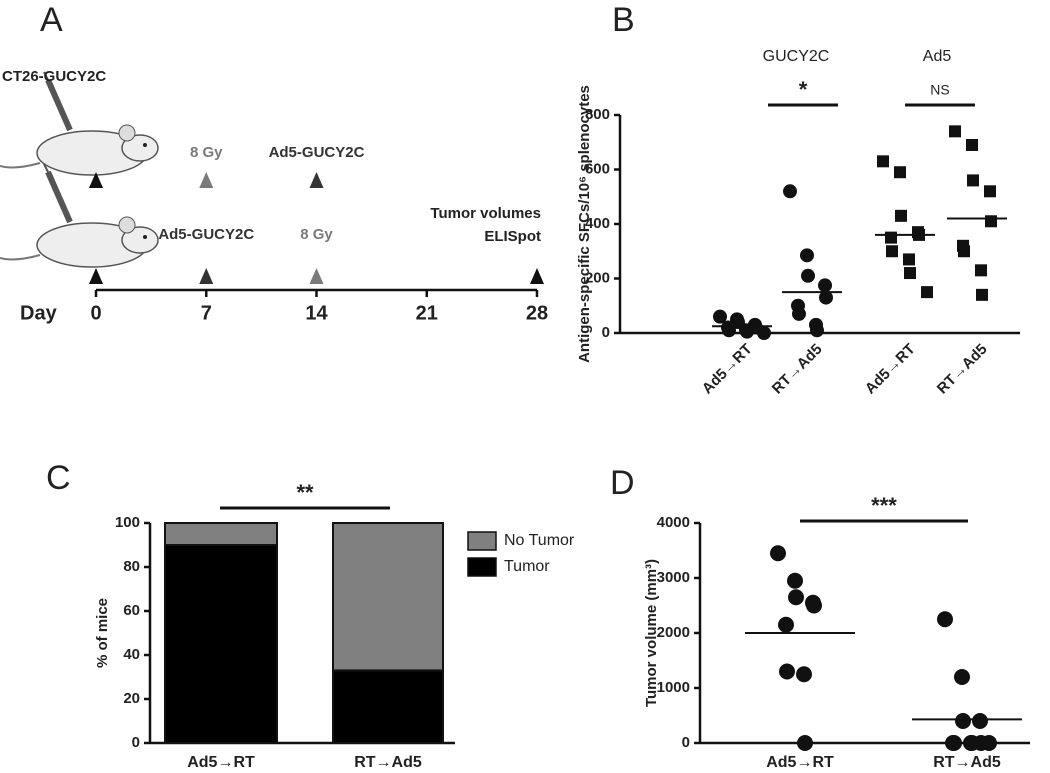 Image resolution: width=1050 pixels, height=773 pixels. Describe the element at coordinates (623, 20) in the screenshot. I see `panel-label: B` at that location.